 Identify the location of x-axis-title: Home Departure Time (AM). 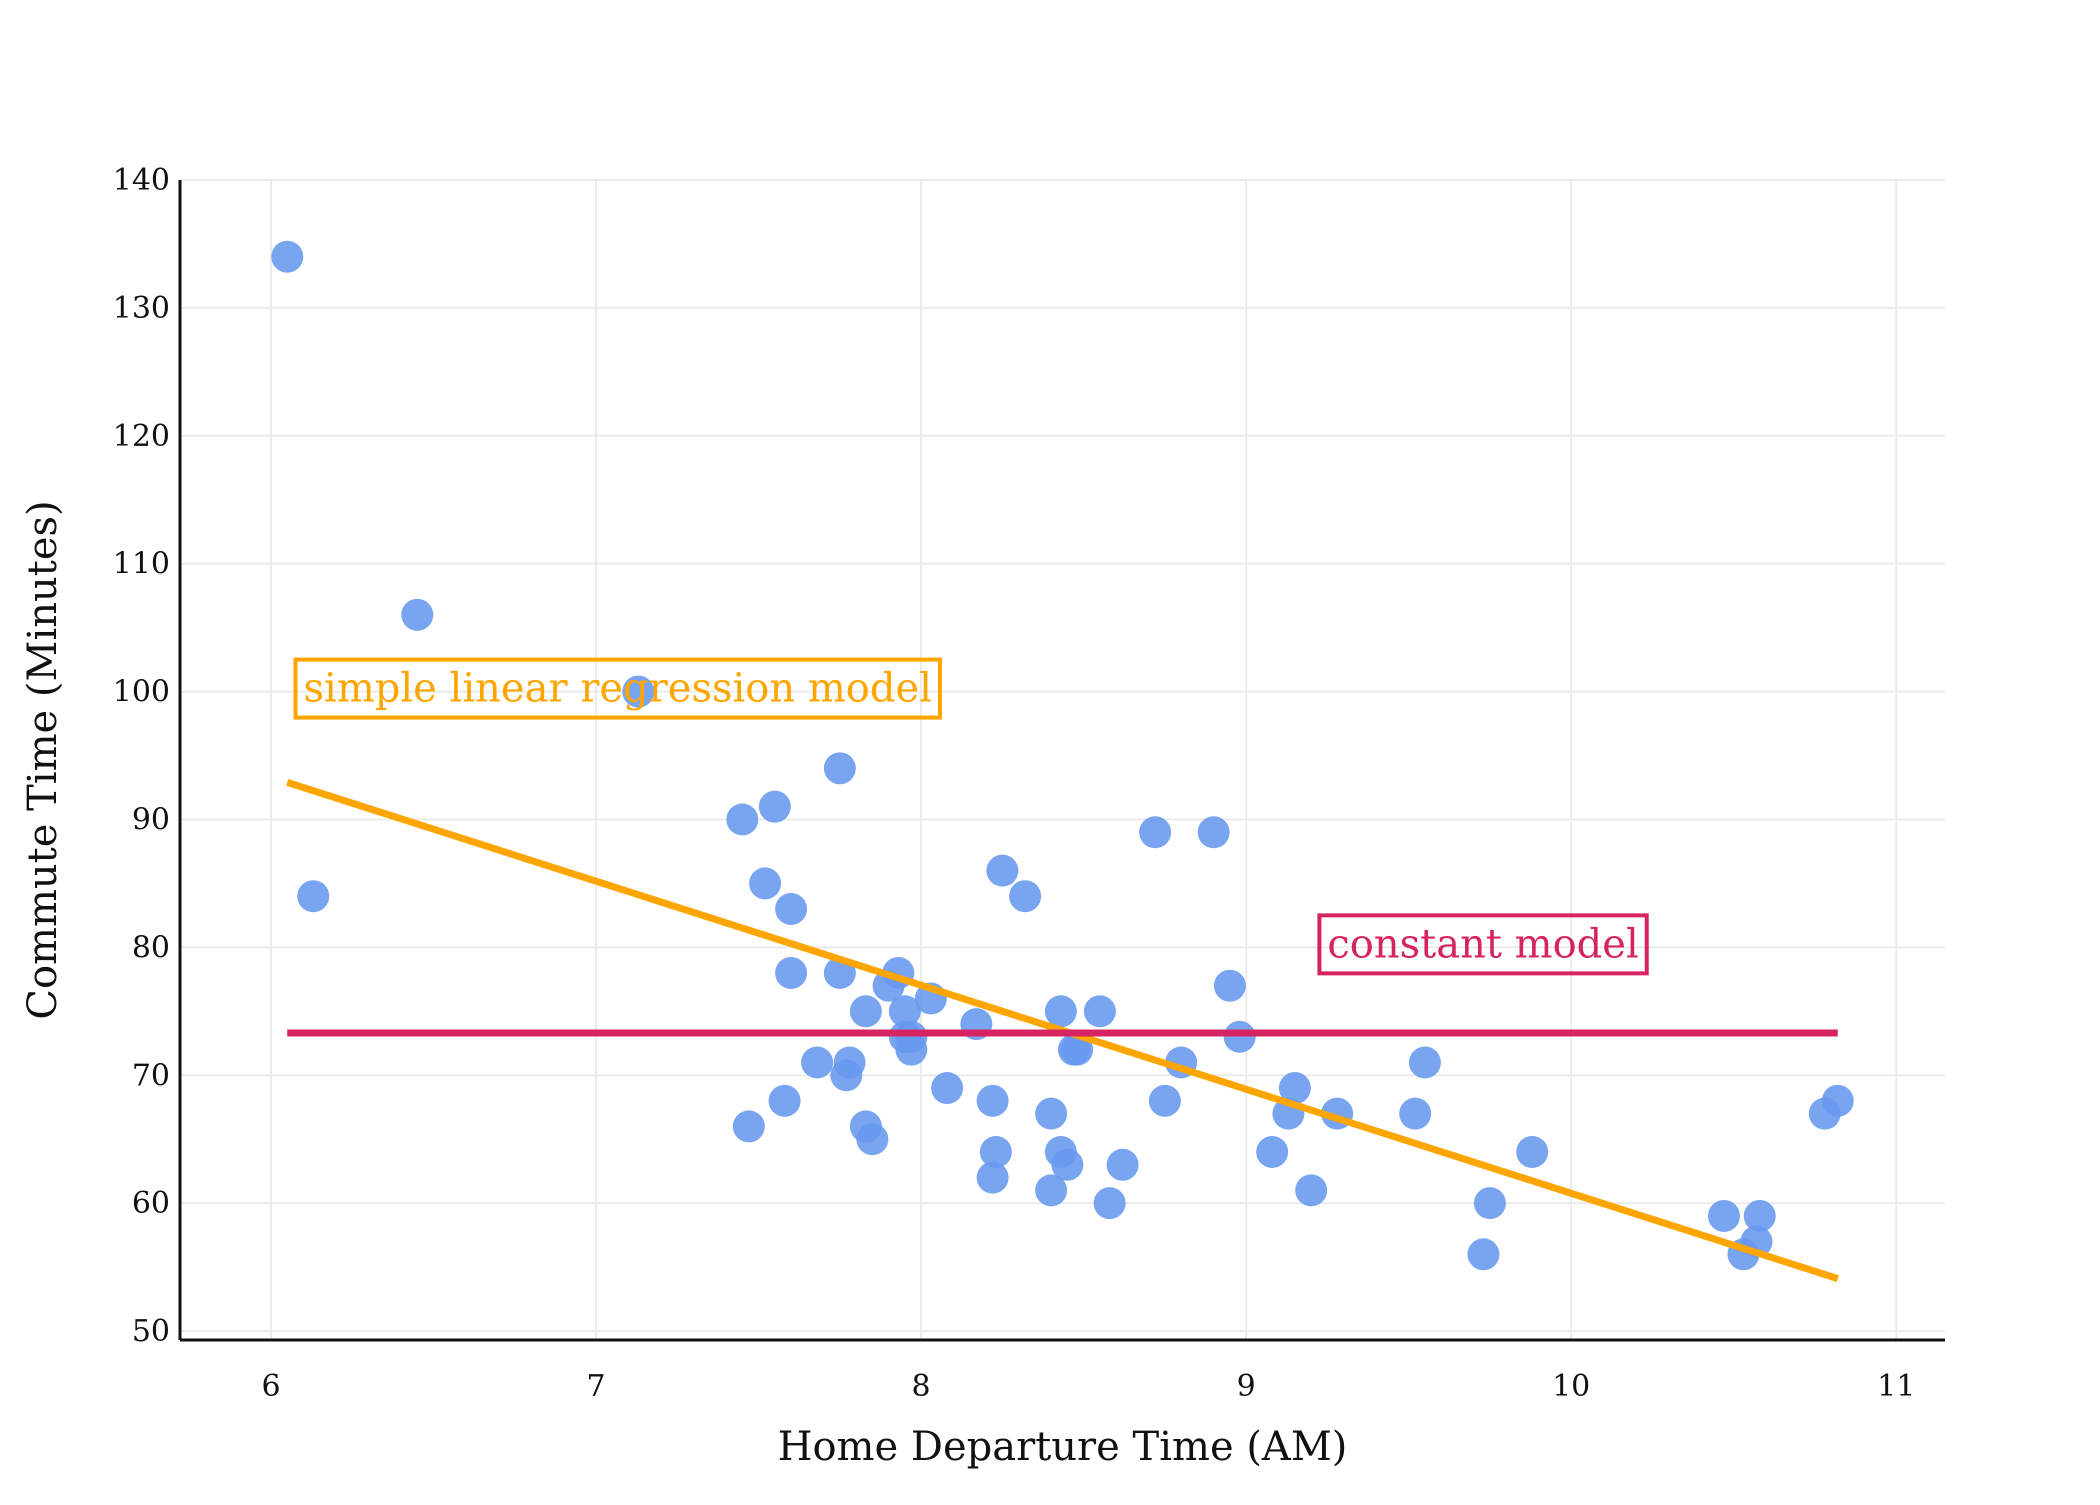
(1063, 1447).